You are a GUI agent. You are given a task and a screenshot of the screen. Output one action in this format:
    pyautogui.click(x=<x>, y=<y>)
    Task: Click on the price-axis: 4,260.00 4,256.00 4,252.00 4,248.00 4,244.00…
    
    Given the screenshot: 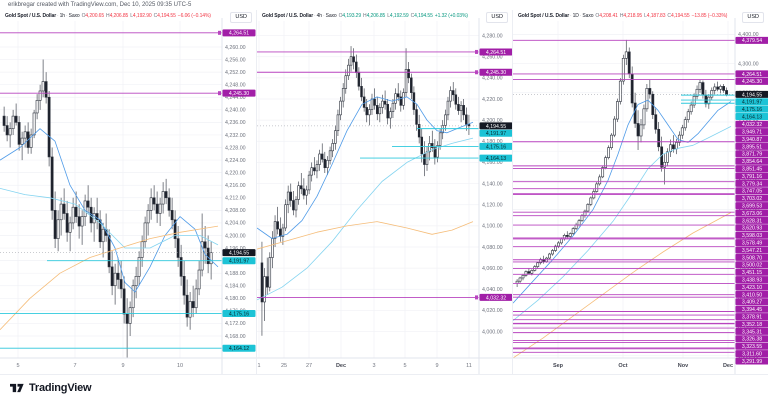 What is the action you would take?
    pyautogui.click(x=239, y=190)
    